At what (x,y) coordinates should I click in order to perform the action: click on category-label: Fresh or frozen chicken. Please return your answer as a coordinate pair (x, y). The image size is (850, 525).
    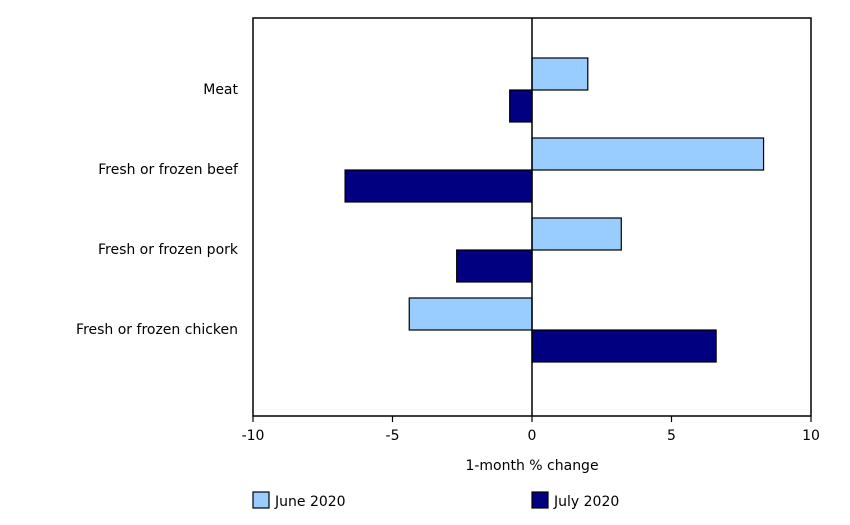
    Looking at the image, I should click on (157, 330).